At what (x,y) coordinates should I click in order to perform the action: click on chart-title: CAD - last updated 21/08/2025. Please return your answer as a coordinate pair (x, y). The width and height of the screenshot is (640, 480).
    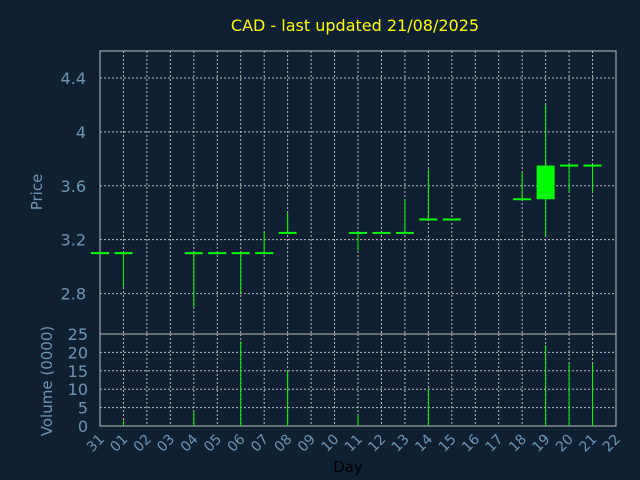
    Looking at the image, I should click on (355, 25).